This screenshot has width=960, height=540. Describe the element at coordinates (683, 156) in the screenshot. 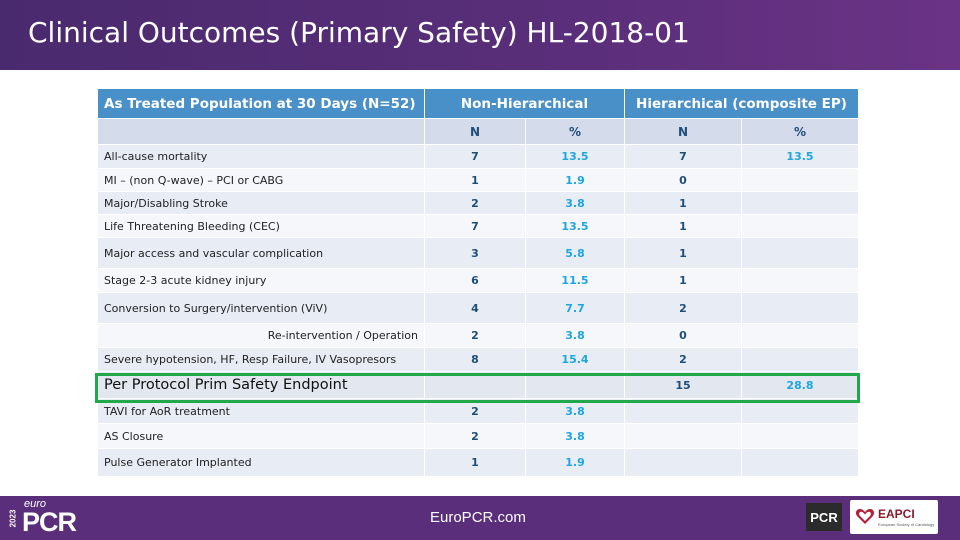

I see `row-h-n: 7` at that location.